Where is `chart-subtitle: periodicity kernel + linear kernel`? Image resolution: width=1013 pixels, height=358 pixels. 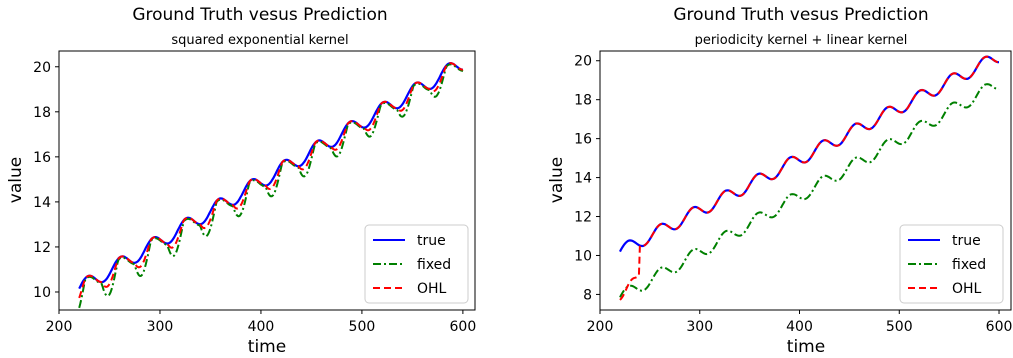
chart-subtitle: periodicity kernel + linear kernel is located at coordinates (801, 40).